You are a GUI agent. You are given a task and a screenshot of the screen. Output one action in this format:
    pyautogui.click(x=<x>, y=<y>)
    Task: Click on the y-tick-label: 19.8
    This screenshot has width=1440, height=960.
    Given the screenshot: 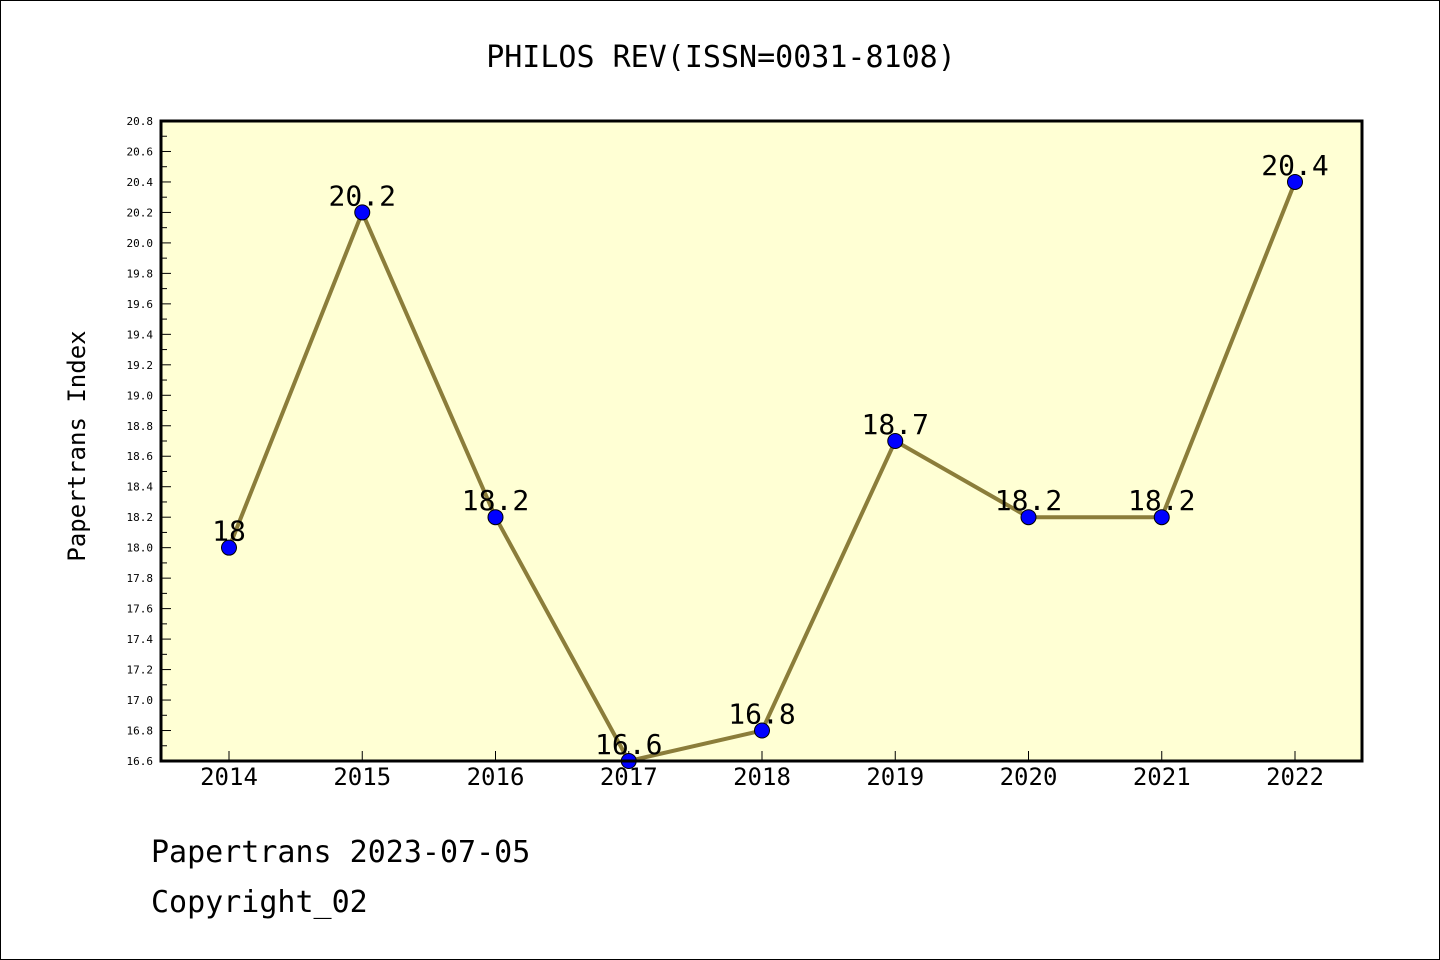 What is the action you would take?
    pyautogui.click(x=140, y=273)
    